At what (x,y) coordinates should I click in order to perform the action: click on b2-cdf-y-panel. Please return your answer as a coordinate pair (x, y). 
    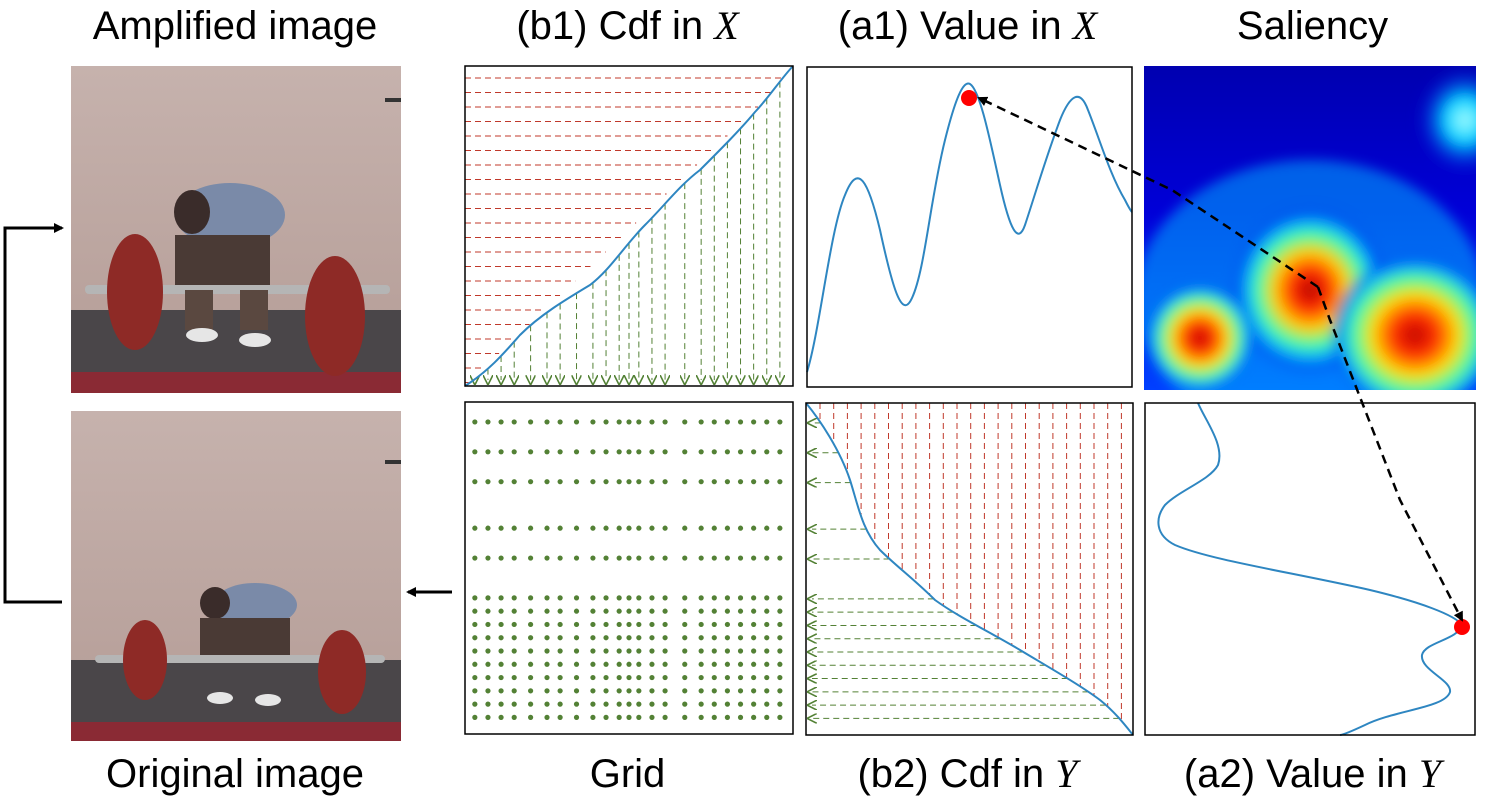
    Looking at the image, I should click on (969, 569).